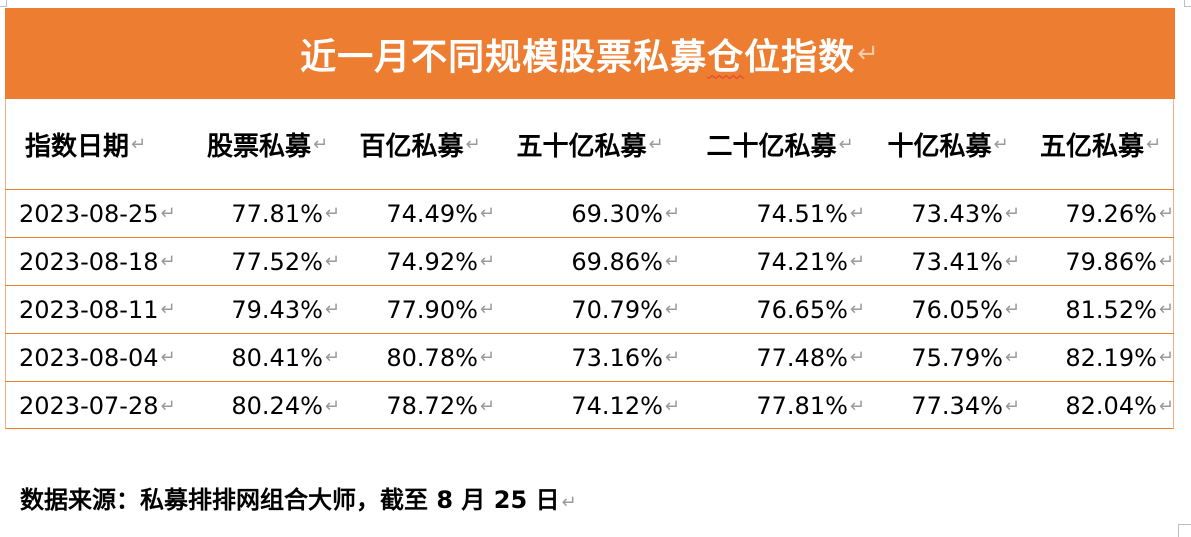  I want to click on value-cell: 80.78% ↵, so click(440, 357).